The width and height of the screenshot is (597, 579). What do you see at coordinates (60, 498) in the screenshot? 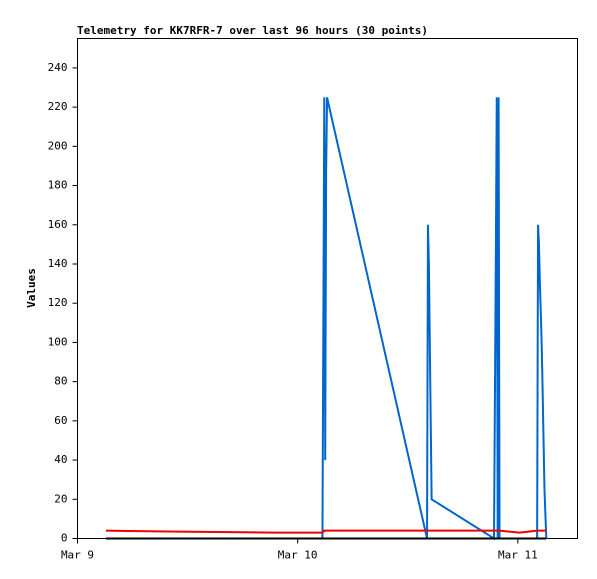
I see `y-tick-label: 20` at bounding box center [60, 498].